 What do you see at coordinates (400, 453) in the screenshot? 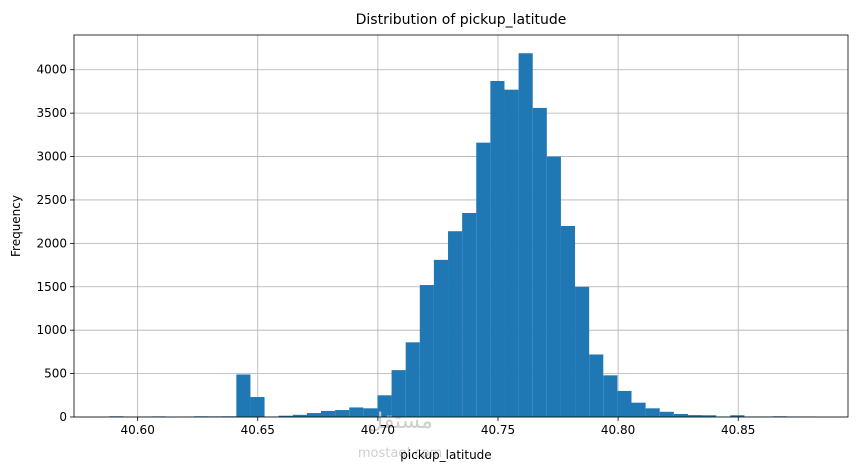
I see `watermark-latin: mostaql.com` at bounding box center [400, 453].